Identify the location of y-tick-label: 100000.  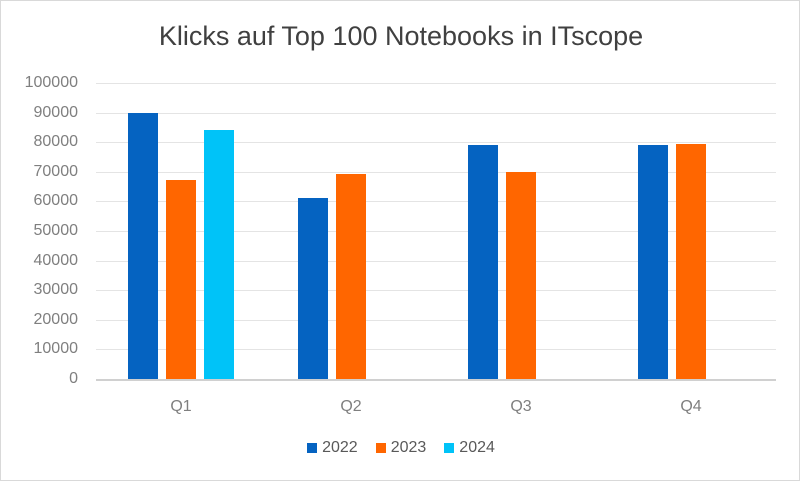
(51, 82).